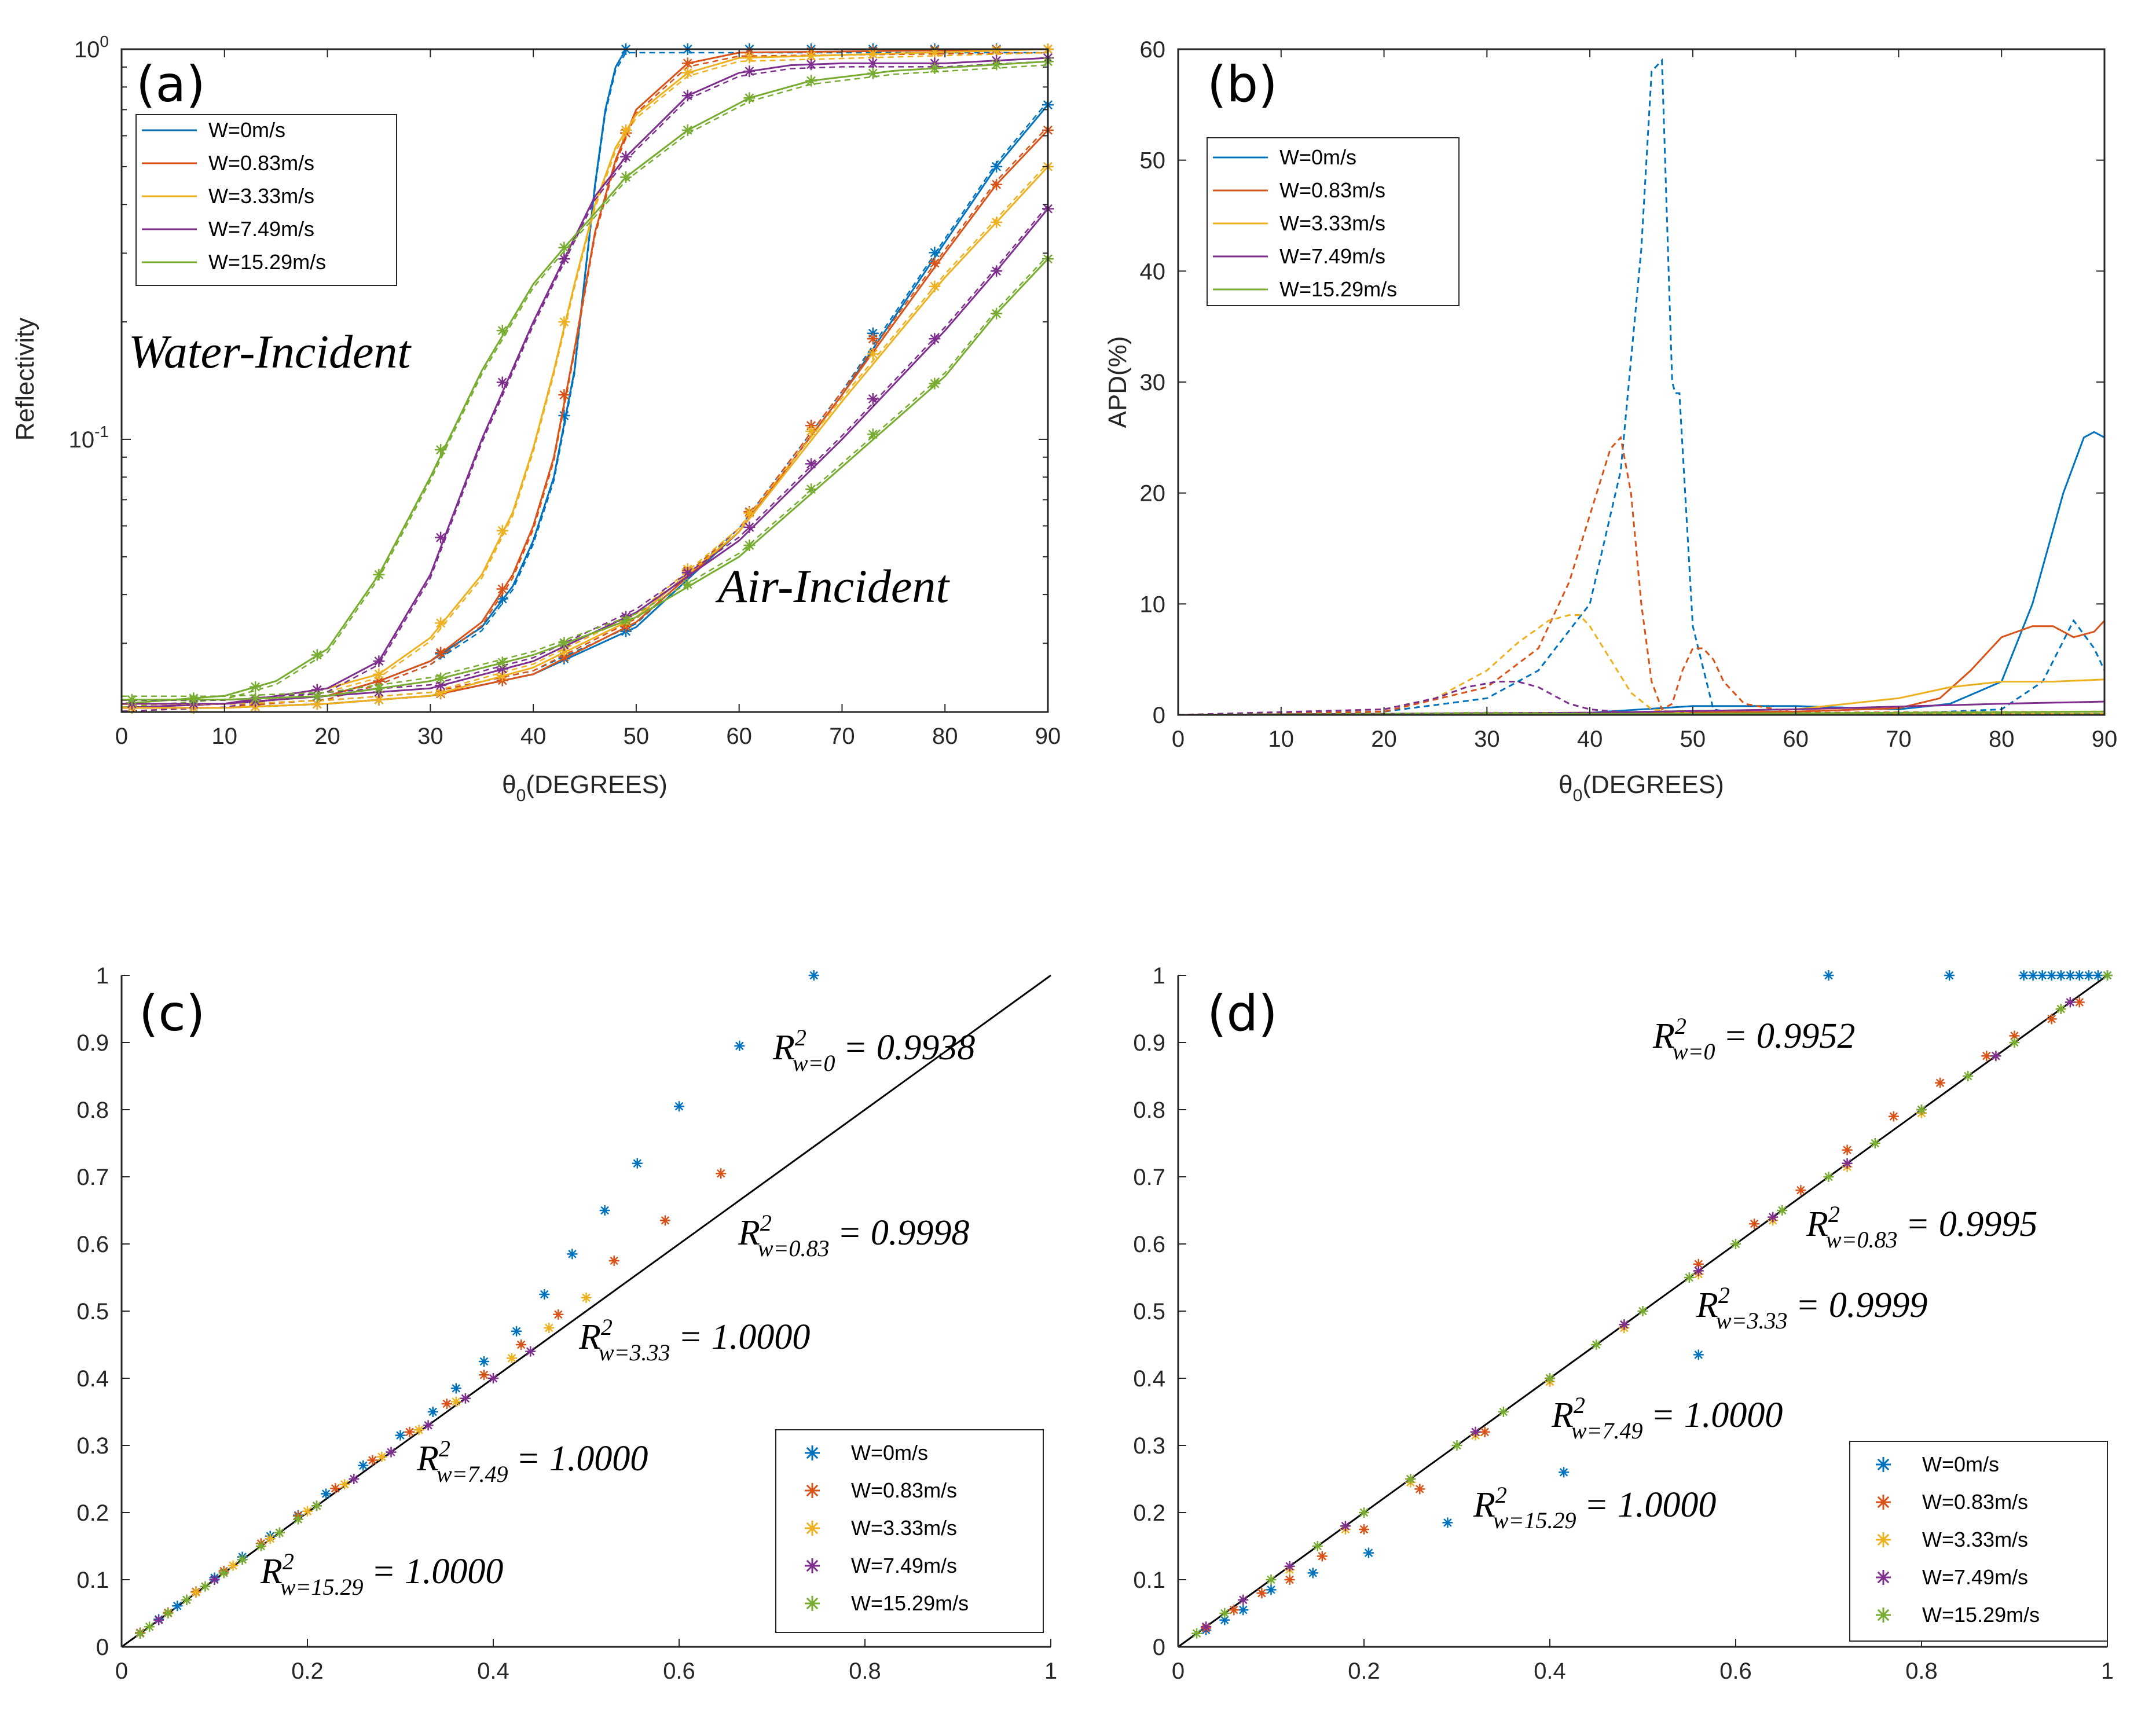  What do you see at coordinates (261, 229) in the screenshot?
I see `panel-a-legend-label: W=7.49m/s` at bounding box center [261, 229].